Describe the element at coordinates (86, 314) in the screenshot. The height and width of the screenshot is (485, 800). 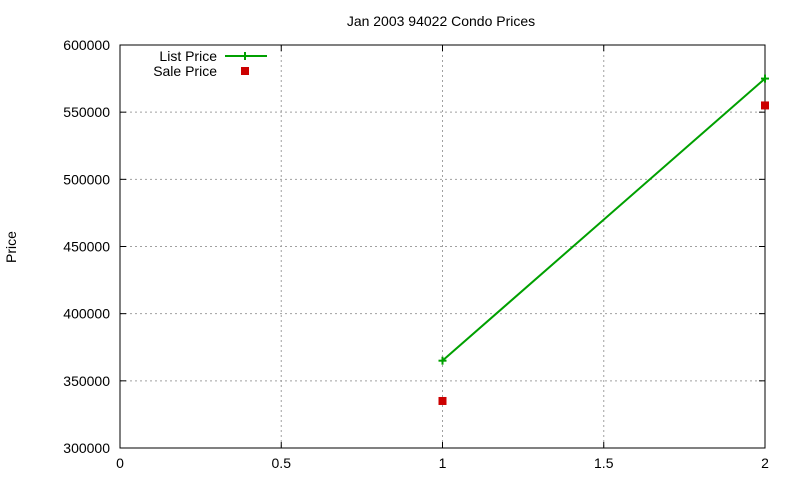
I see `y-tick-label: 400000` at that location.